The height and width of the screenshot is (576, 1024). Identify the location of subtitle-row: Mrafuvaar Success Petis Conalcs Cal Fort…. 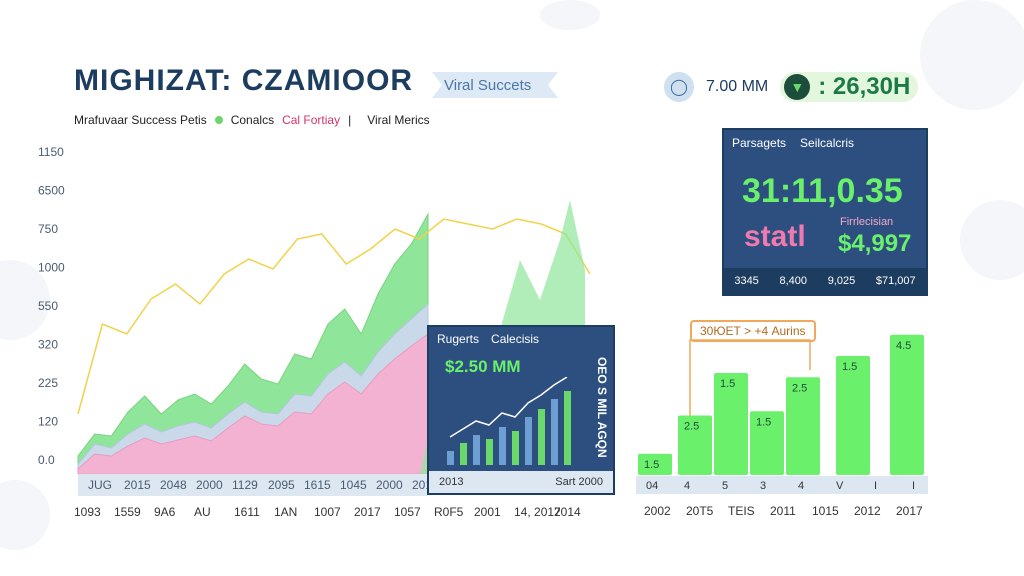
(252, 120).